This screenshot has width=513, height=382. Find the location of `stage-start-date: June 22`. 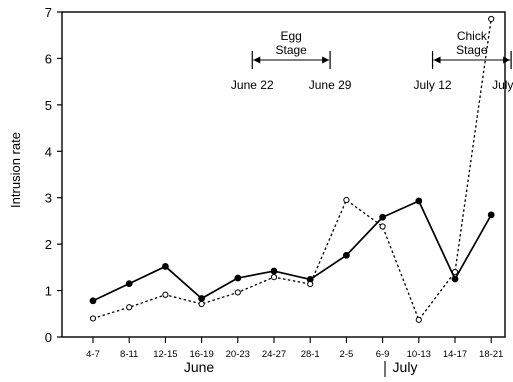

stage-start-date: June 22 is located at coordinates (252, 85).